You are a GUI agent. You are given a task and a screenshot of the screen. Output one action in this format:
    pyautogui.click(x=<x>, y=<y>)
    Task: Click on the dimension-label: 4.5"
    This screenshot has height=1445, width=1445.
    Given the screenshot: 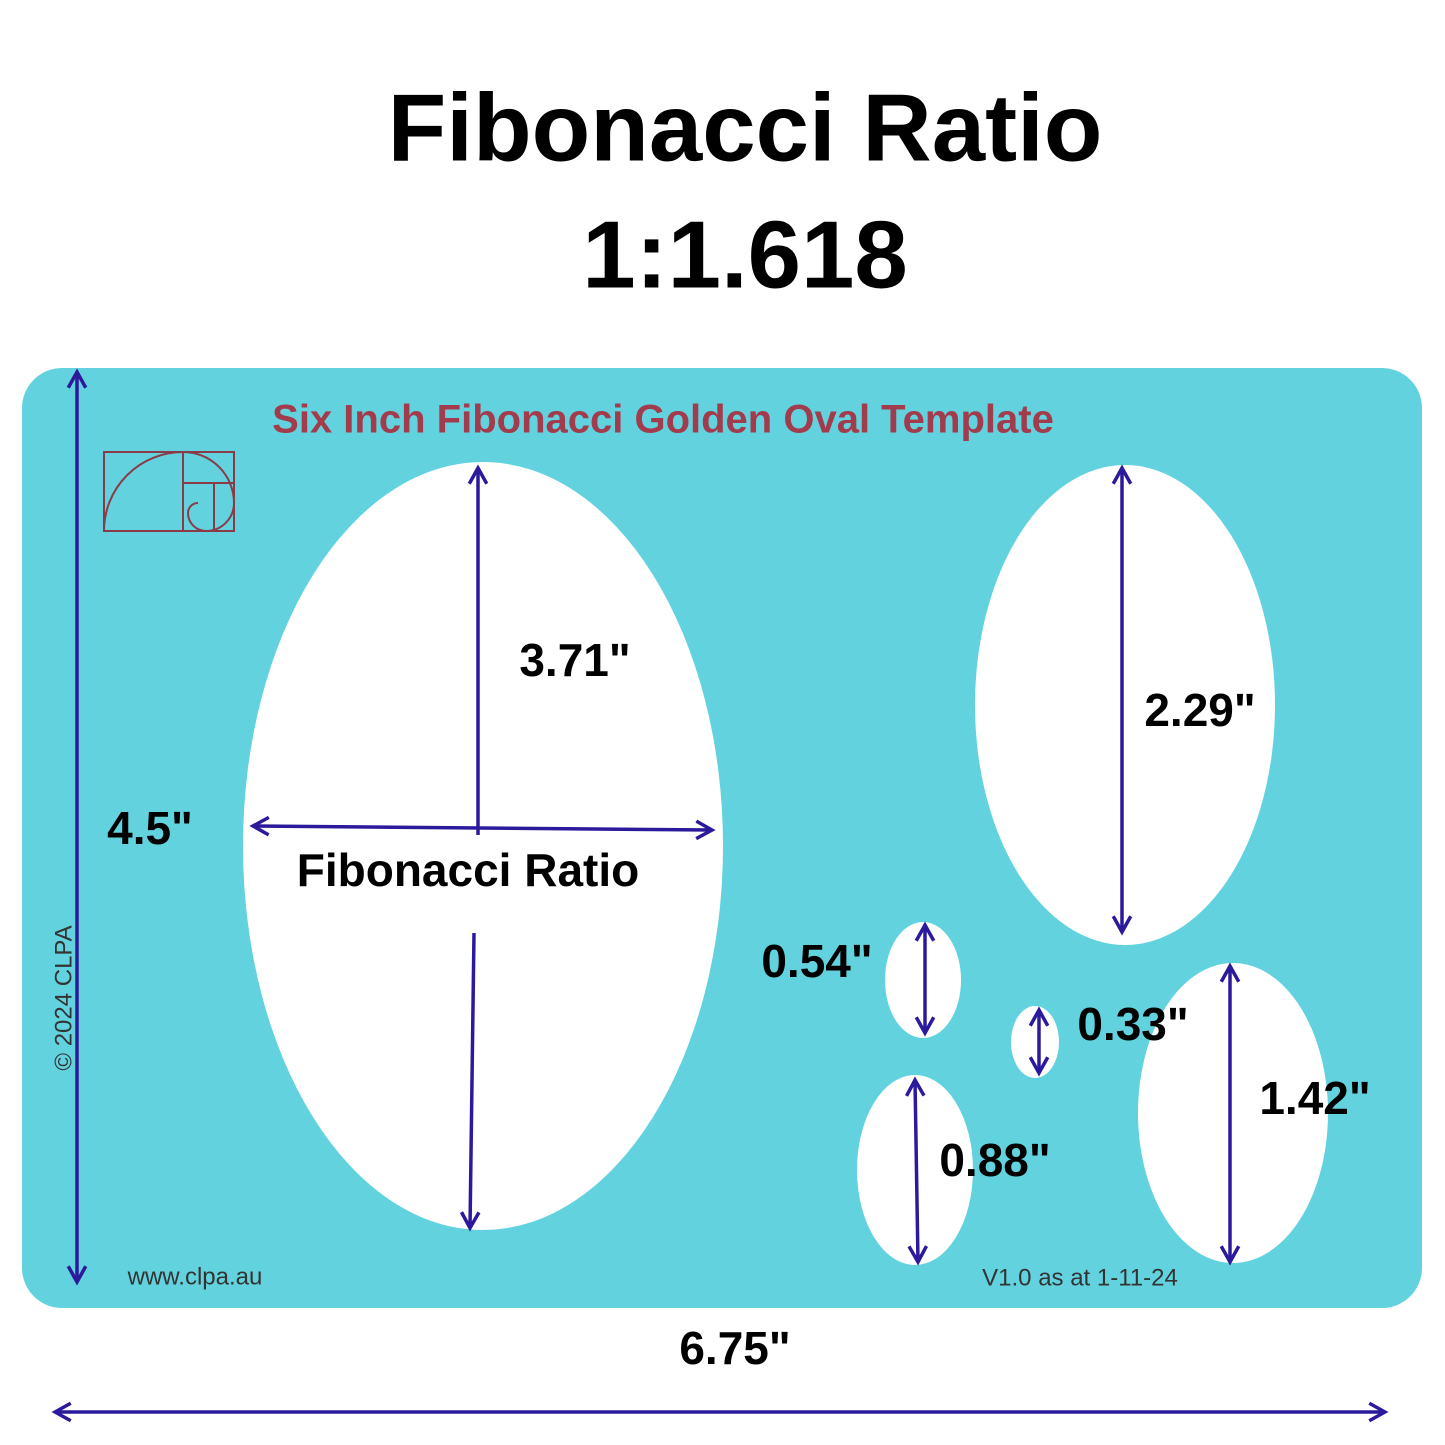 What is the action you would take?
    pyautogui.click(x=150, y=828)
    